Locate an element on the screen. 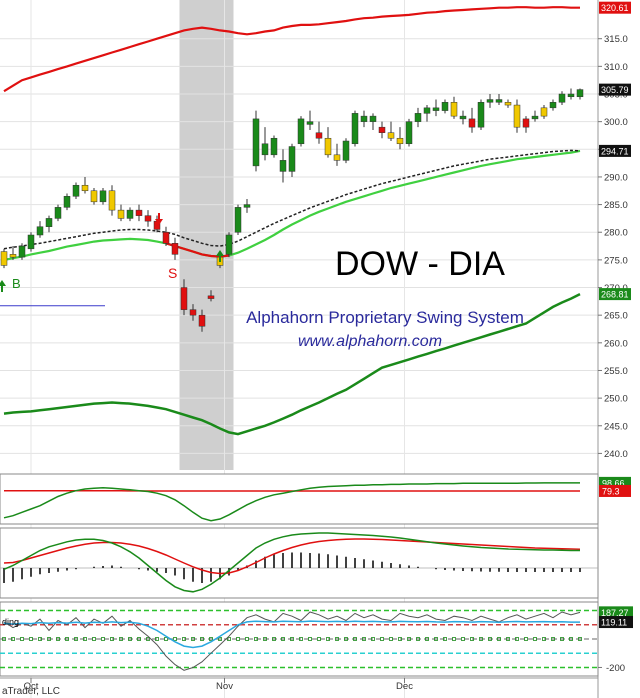  price-badges: 320.61 305.79 294.71 268.81 is located at coordinates (615, 151).